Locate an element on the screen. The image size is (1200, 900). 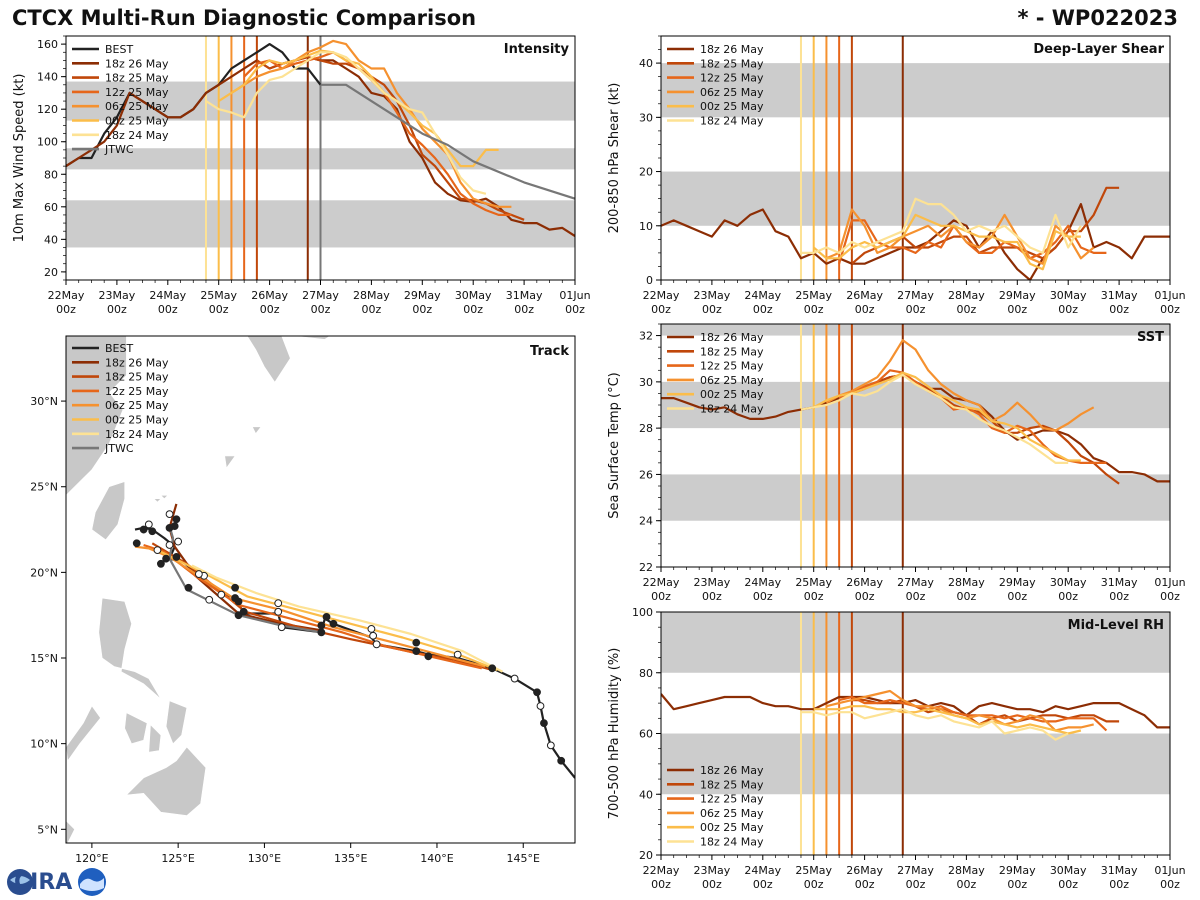
intensity-ytick-label: 80 is located at coordinates (51, 174).